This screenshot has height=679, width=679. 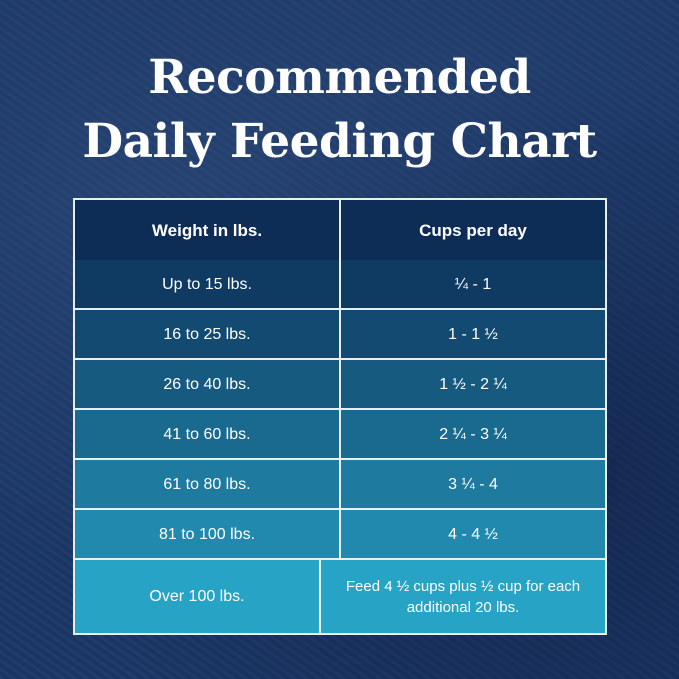 I want to click on weight-cell: Over 100 lbs., so click(x=197, y=596).